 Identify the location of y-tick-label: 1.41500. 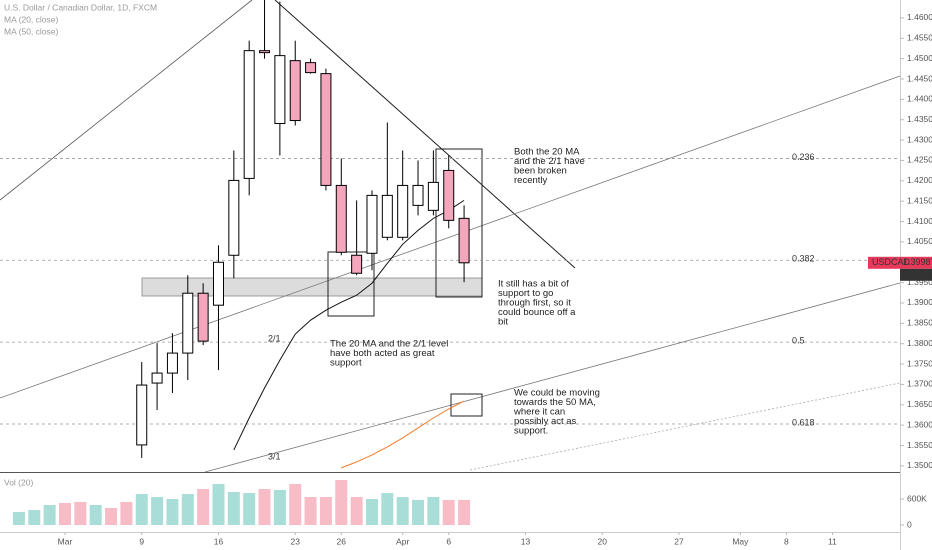
(919, 200).